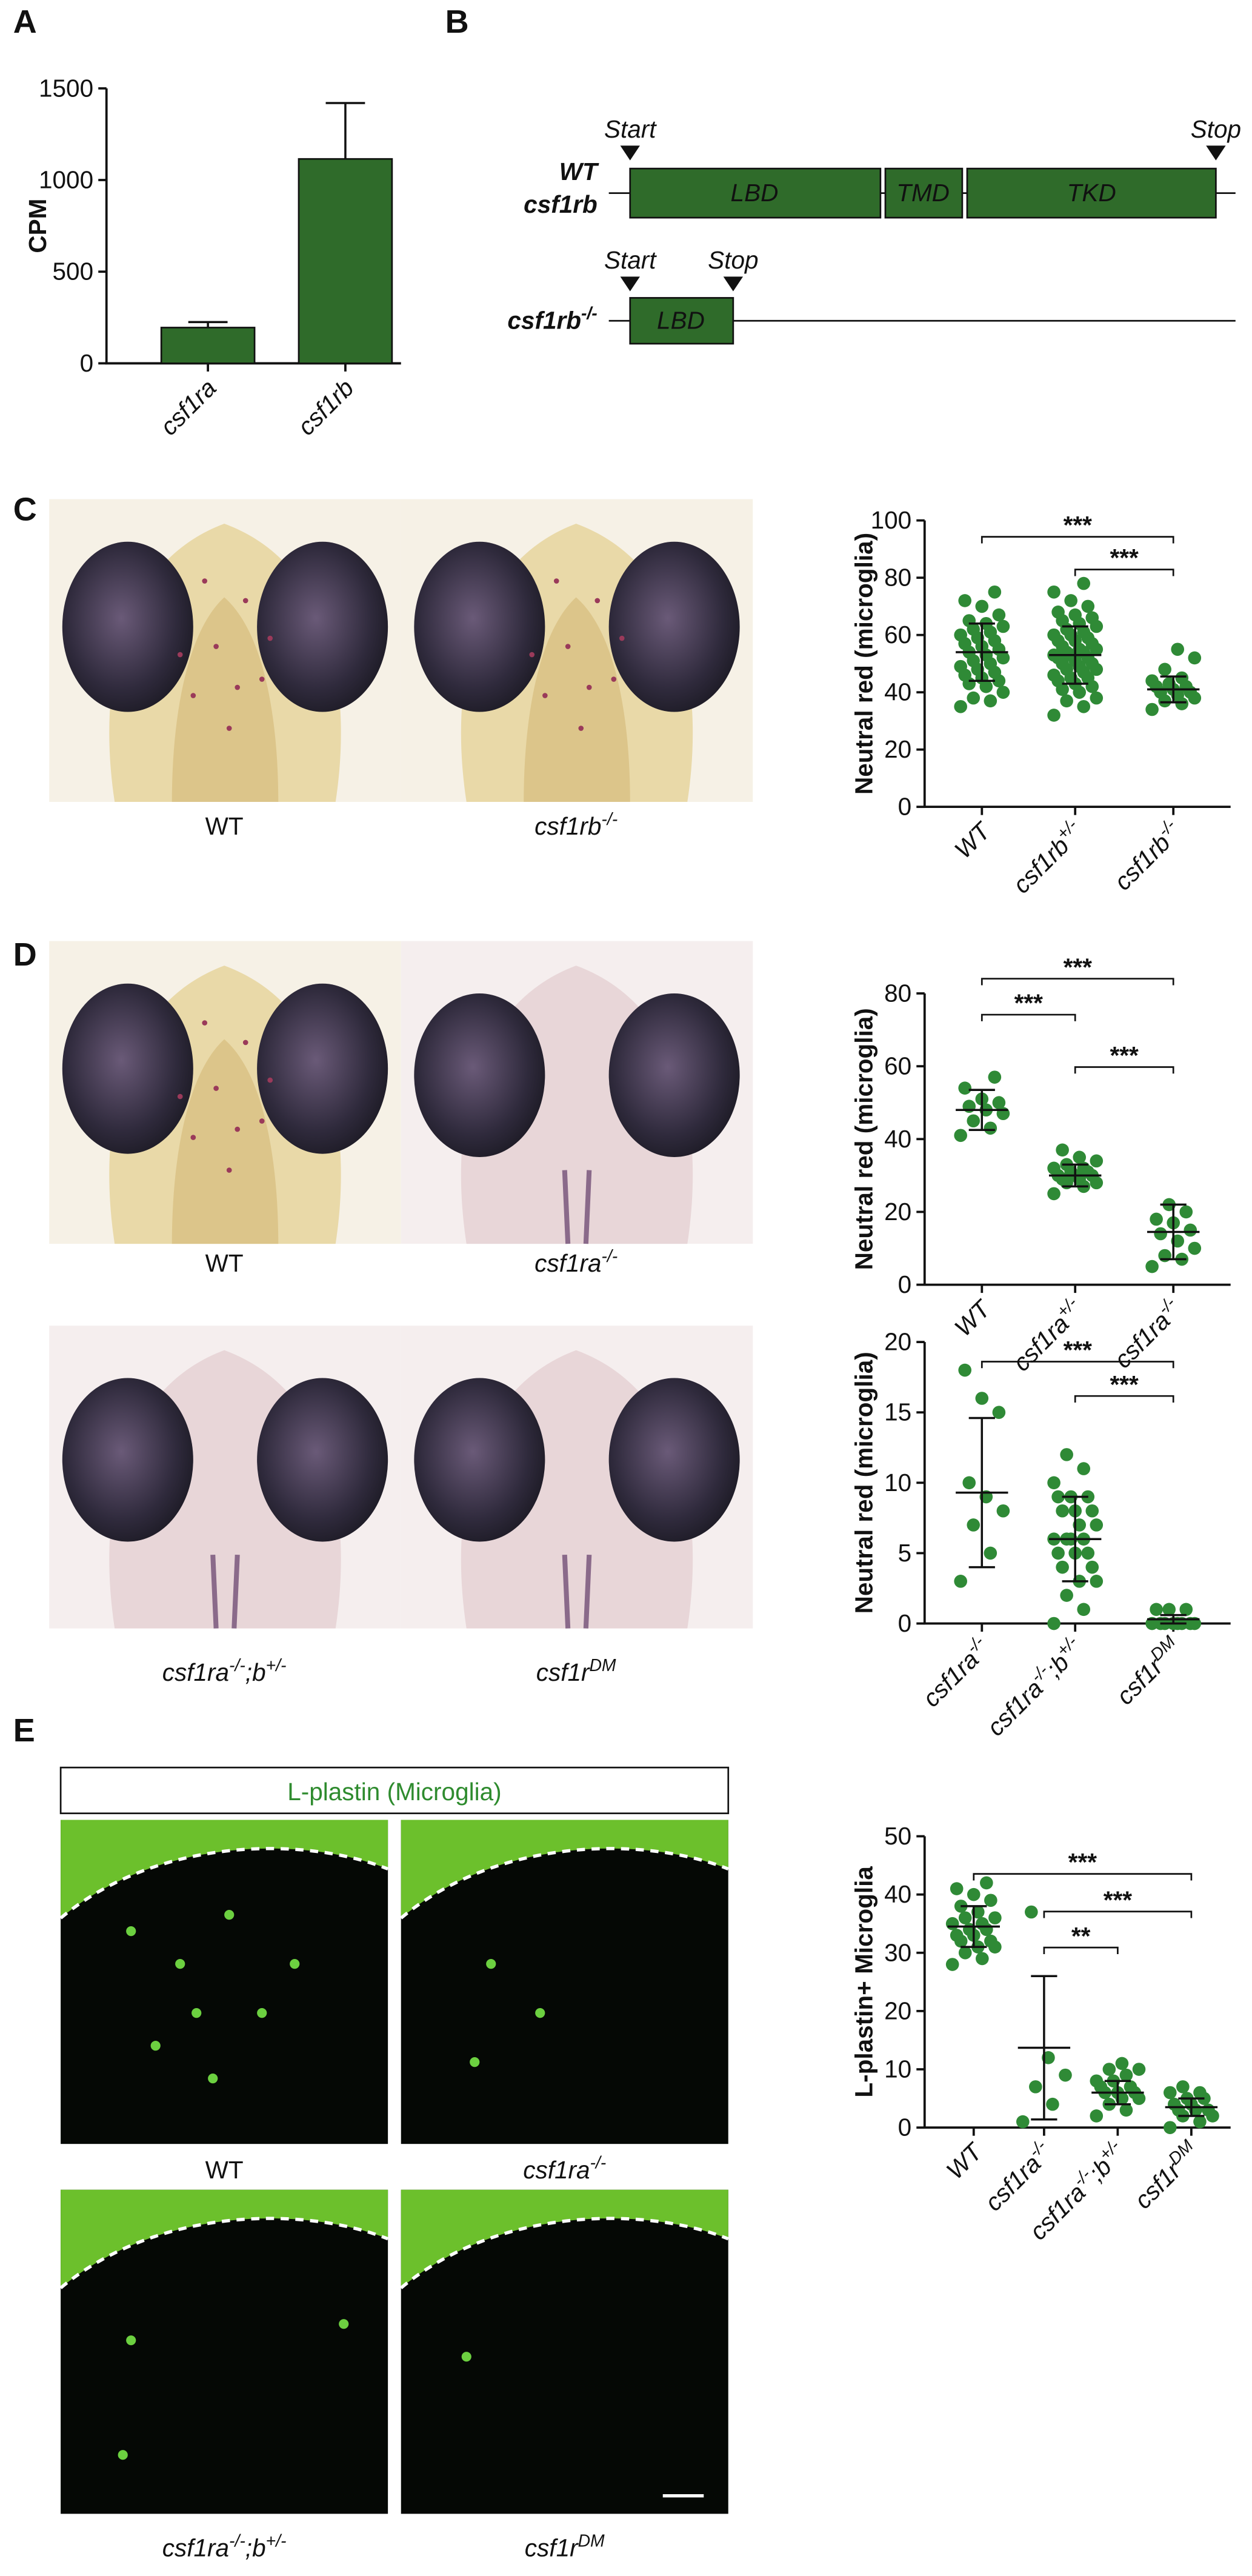  I want to click on image-caption: csf1ra-/-;b+/-, so click(225, 1671).